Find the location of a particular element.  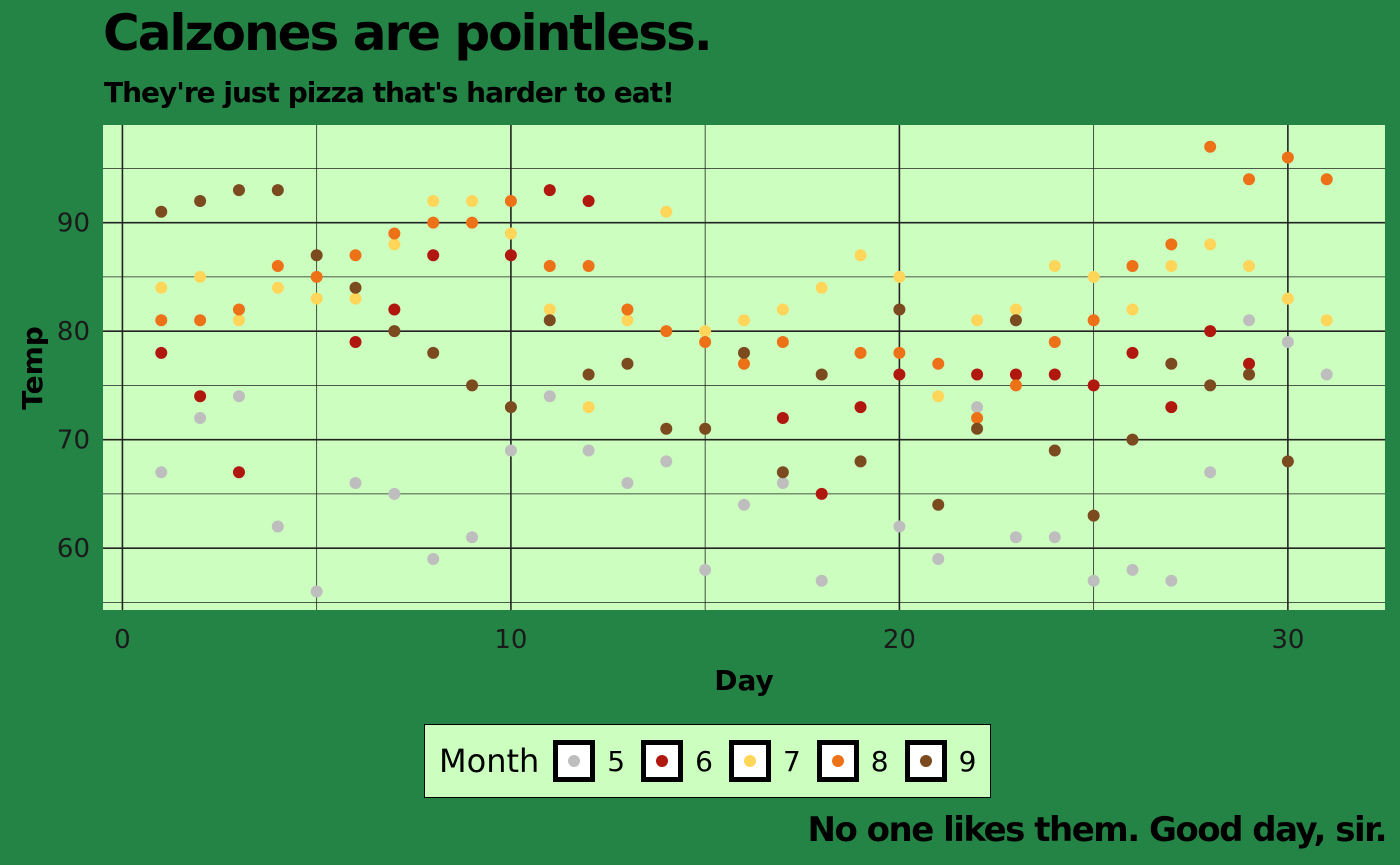

x-tick-label: 10 is located at coordinates (510, 640).